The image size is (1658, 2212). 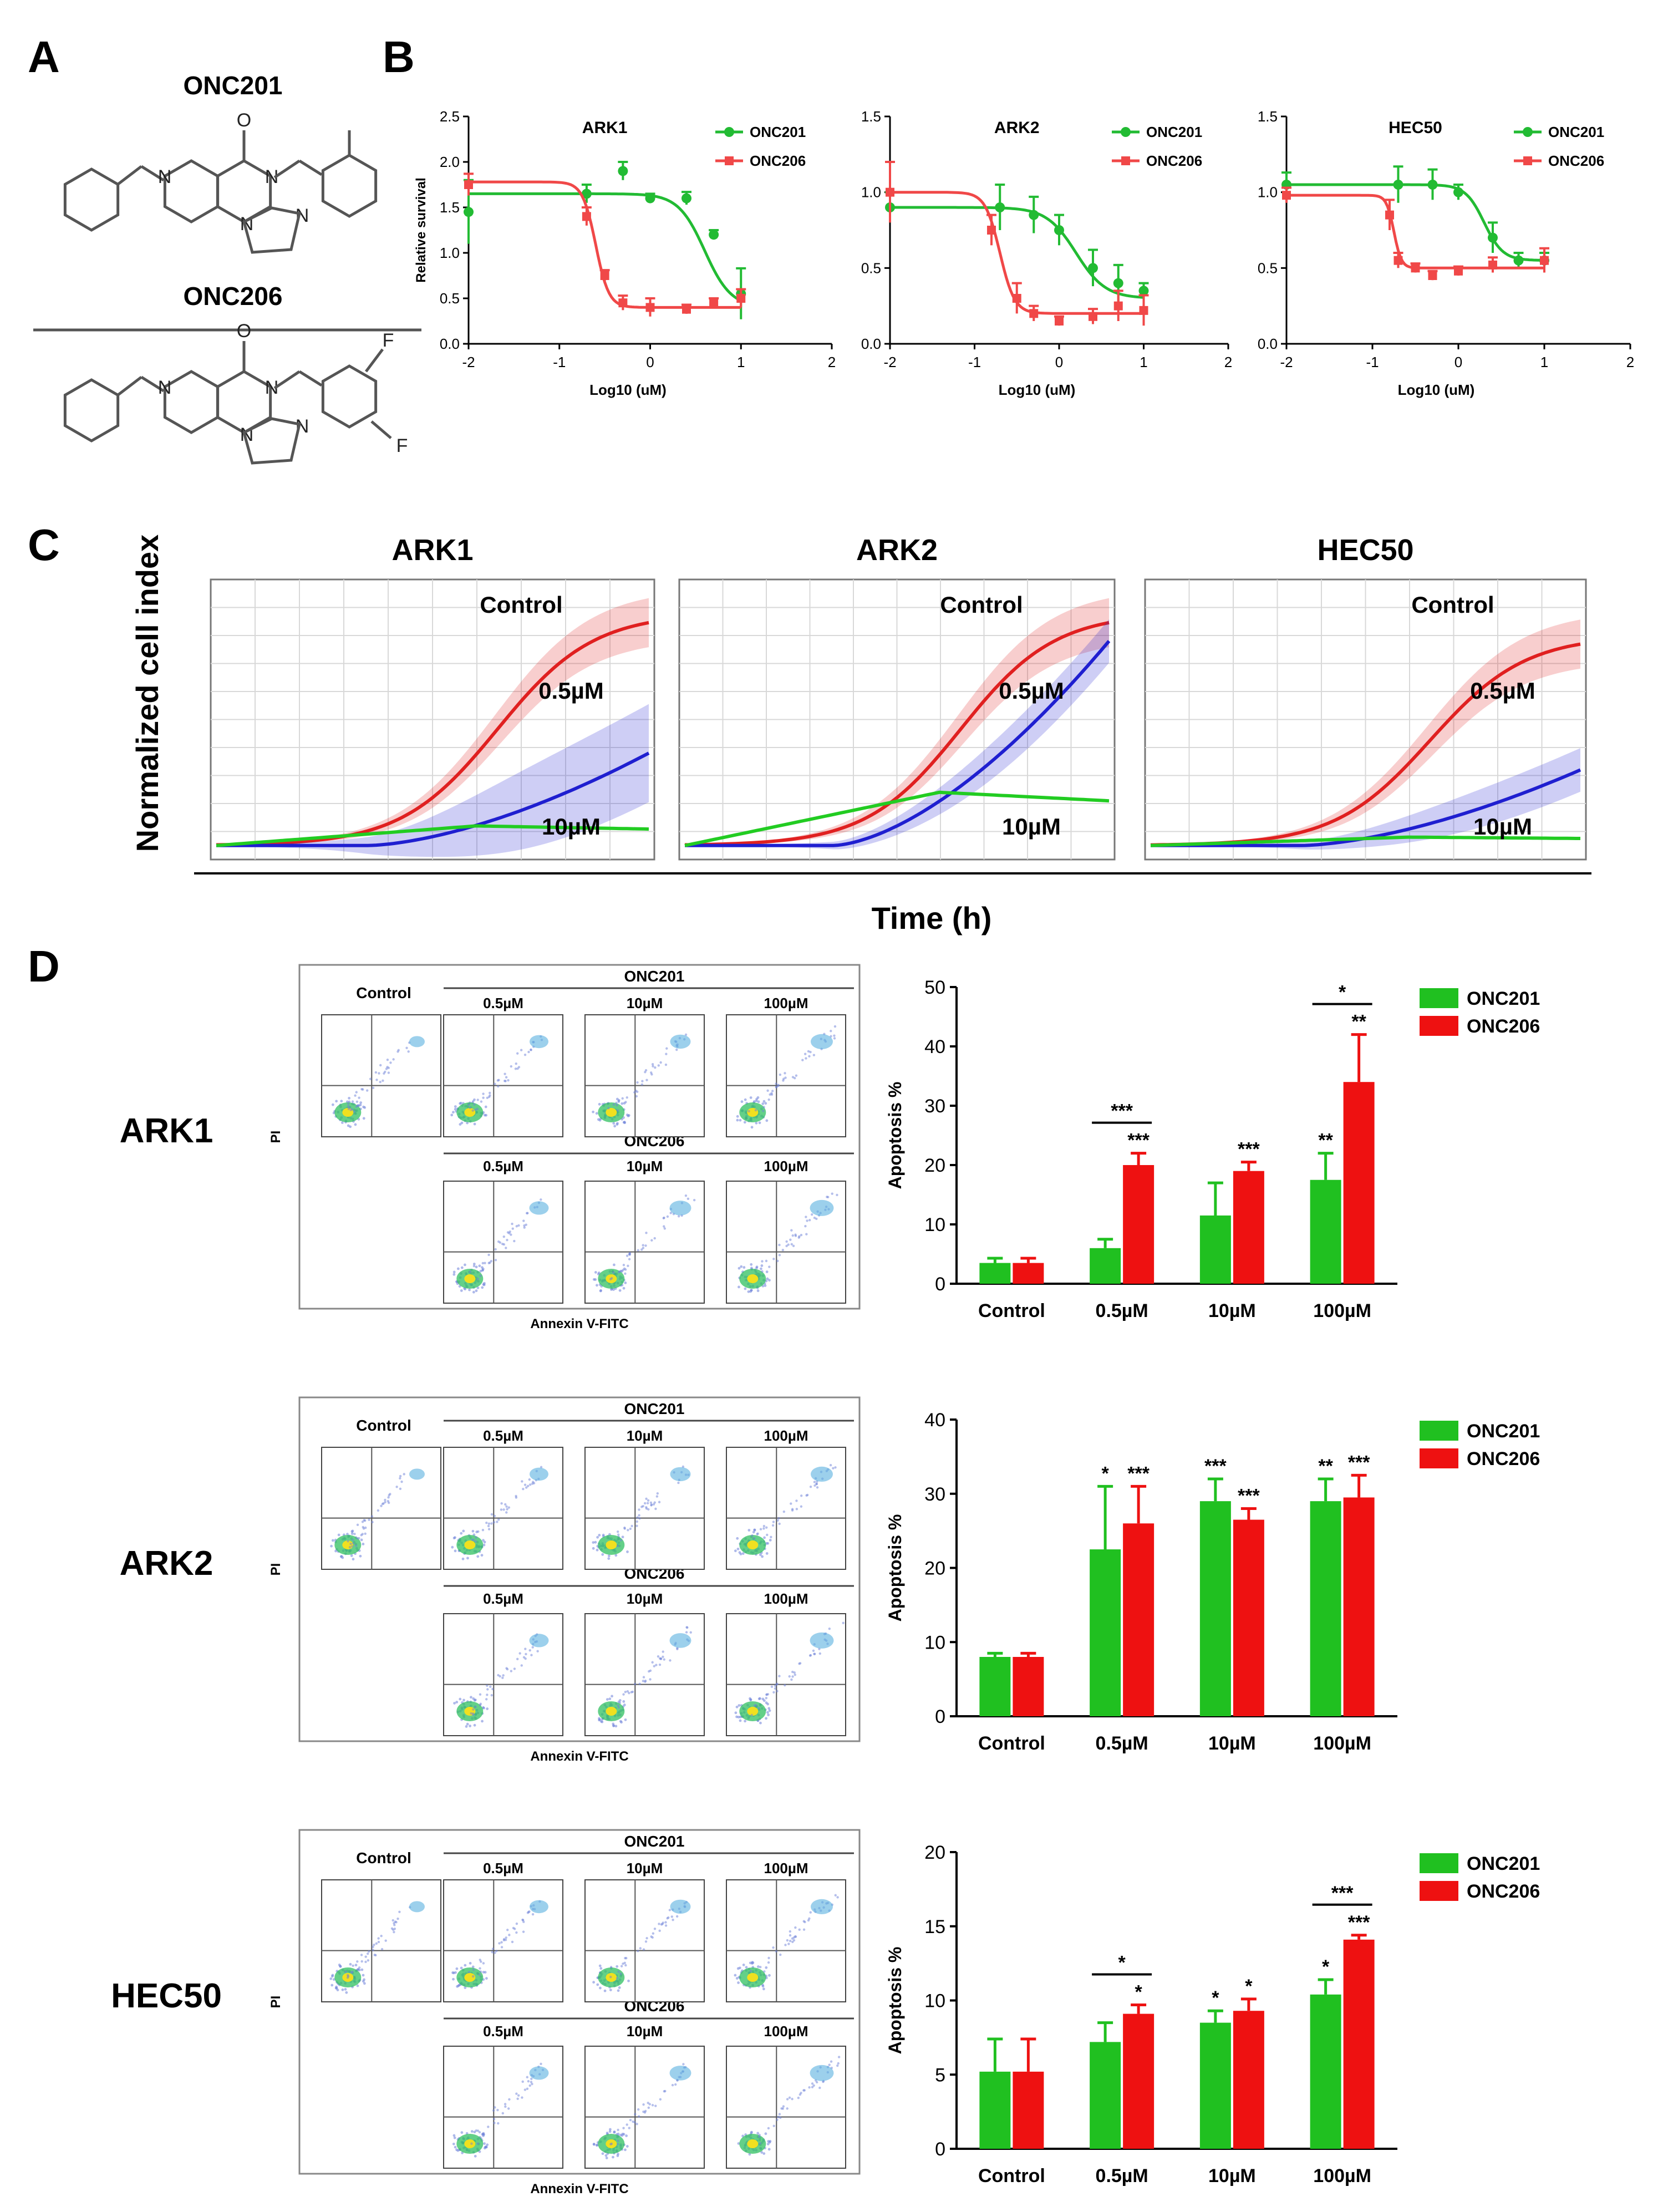 I want to click on data-point-onc201, so click(x=1118, y=283).